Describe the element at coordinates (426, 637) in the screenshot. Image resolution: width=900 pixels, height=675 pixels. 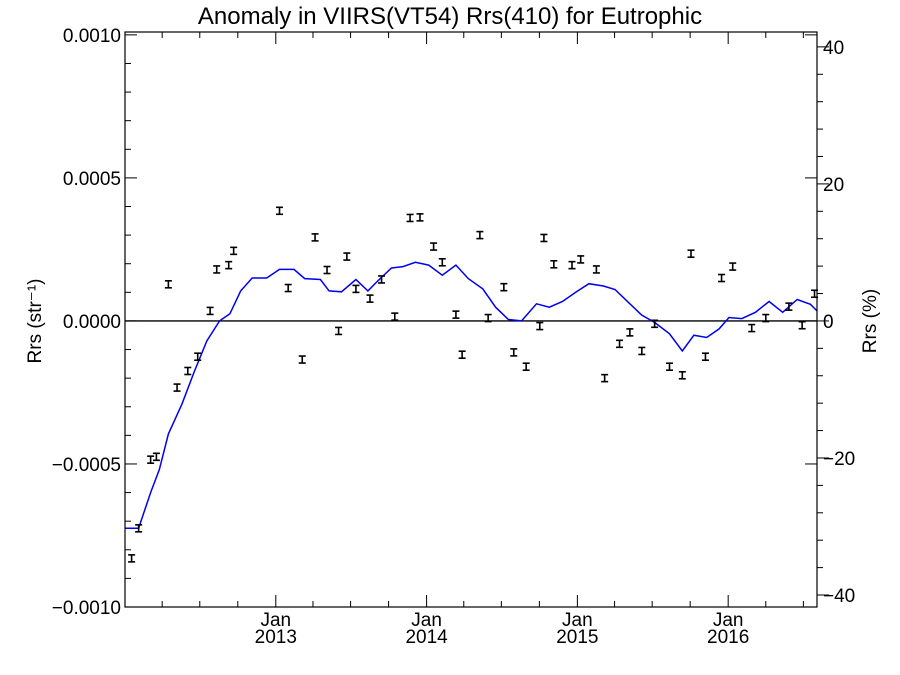
I see `x-tick-year-label: 2014` at that location.